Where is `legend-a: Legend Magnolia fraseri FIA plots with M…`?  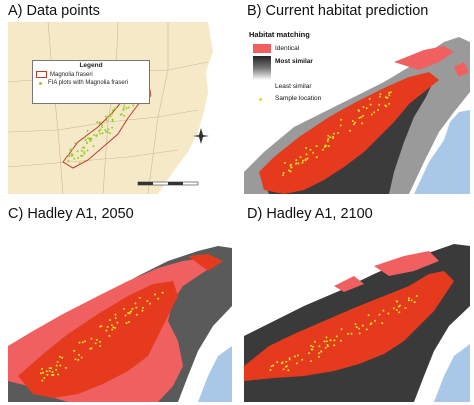
legend-a: Legend Magnolia fraseri FIA plots with M… is located at coordinates (91, 82).